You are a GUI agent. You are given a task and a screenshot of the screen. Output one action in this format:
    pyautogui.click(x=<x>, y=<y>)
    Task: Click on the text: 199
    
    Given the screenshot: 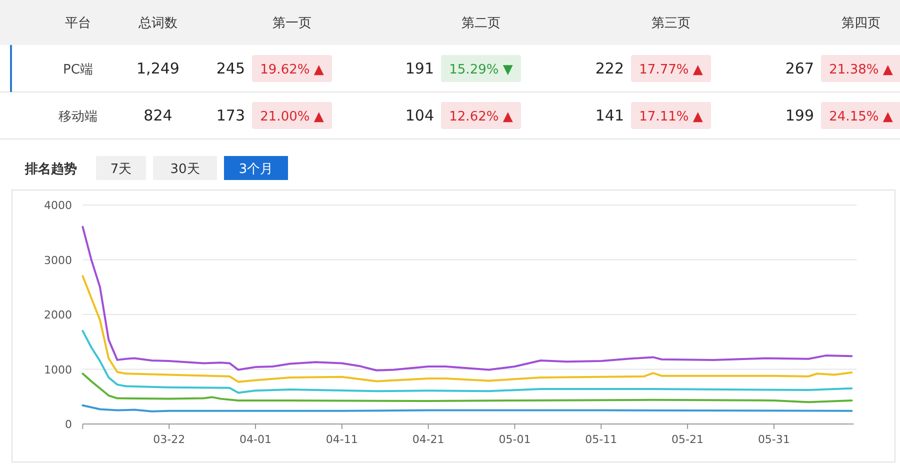 What is the action you would take?
    pyautogui.click(x=799, y=115)
    